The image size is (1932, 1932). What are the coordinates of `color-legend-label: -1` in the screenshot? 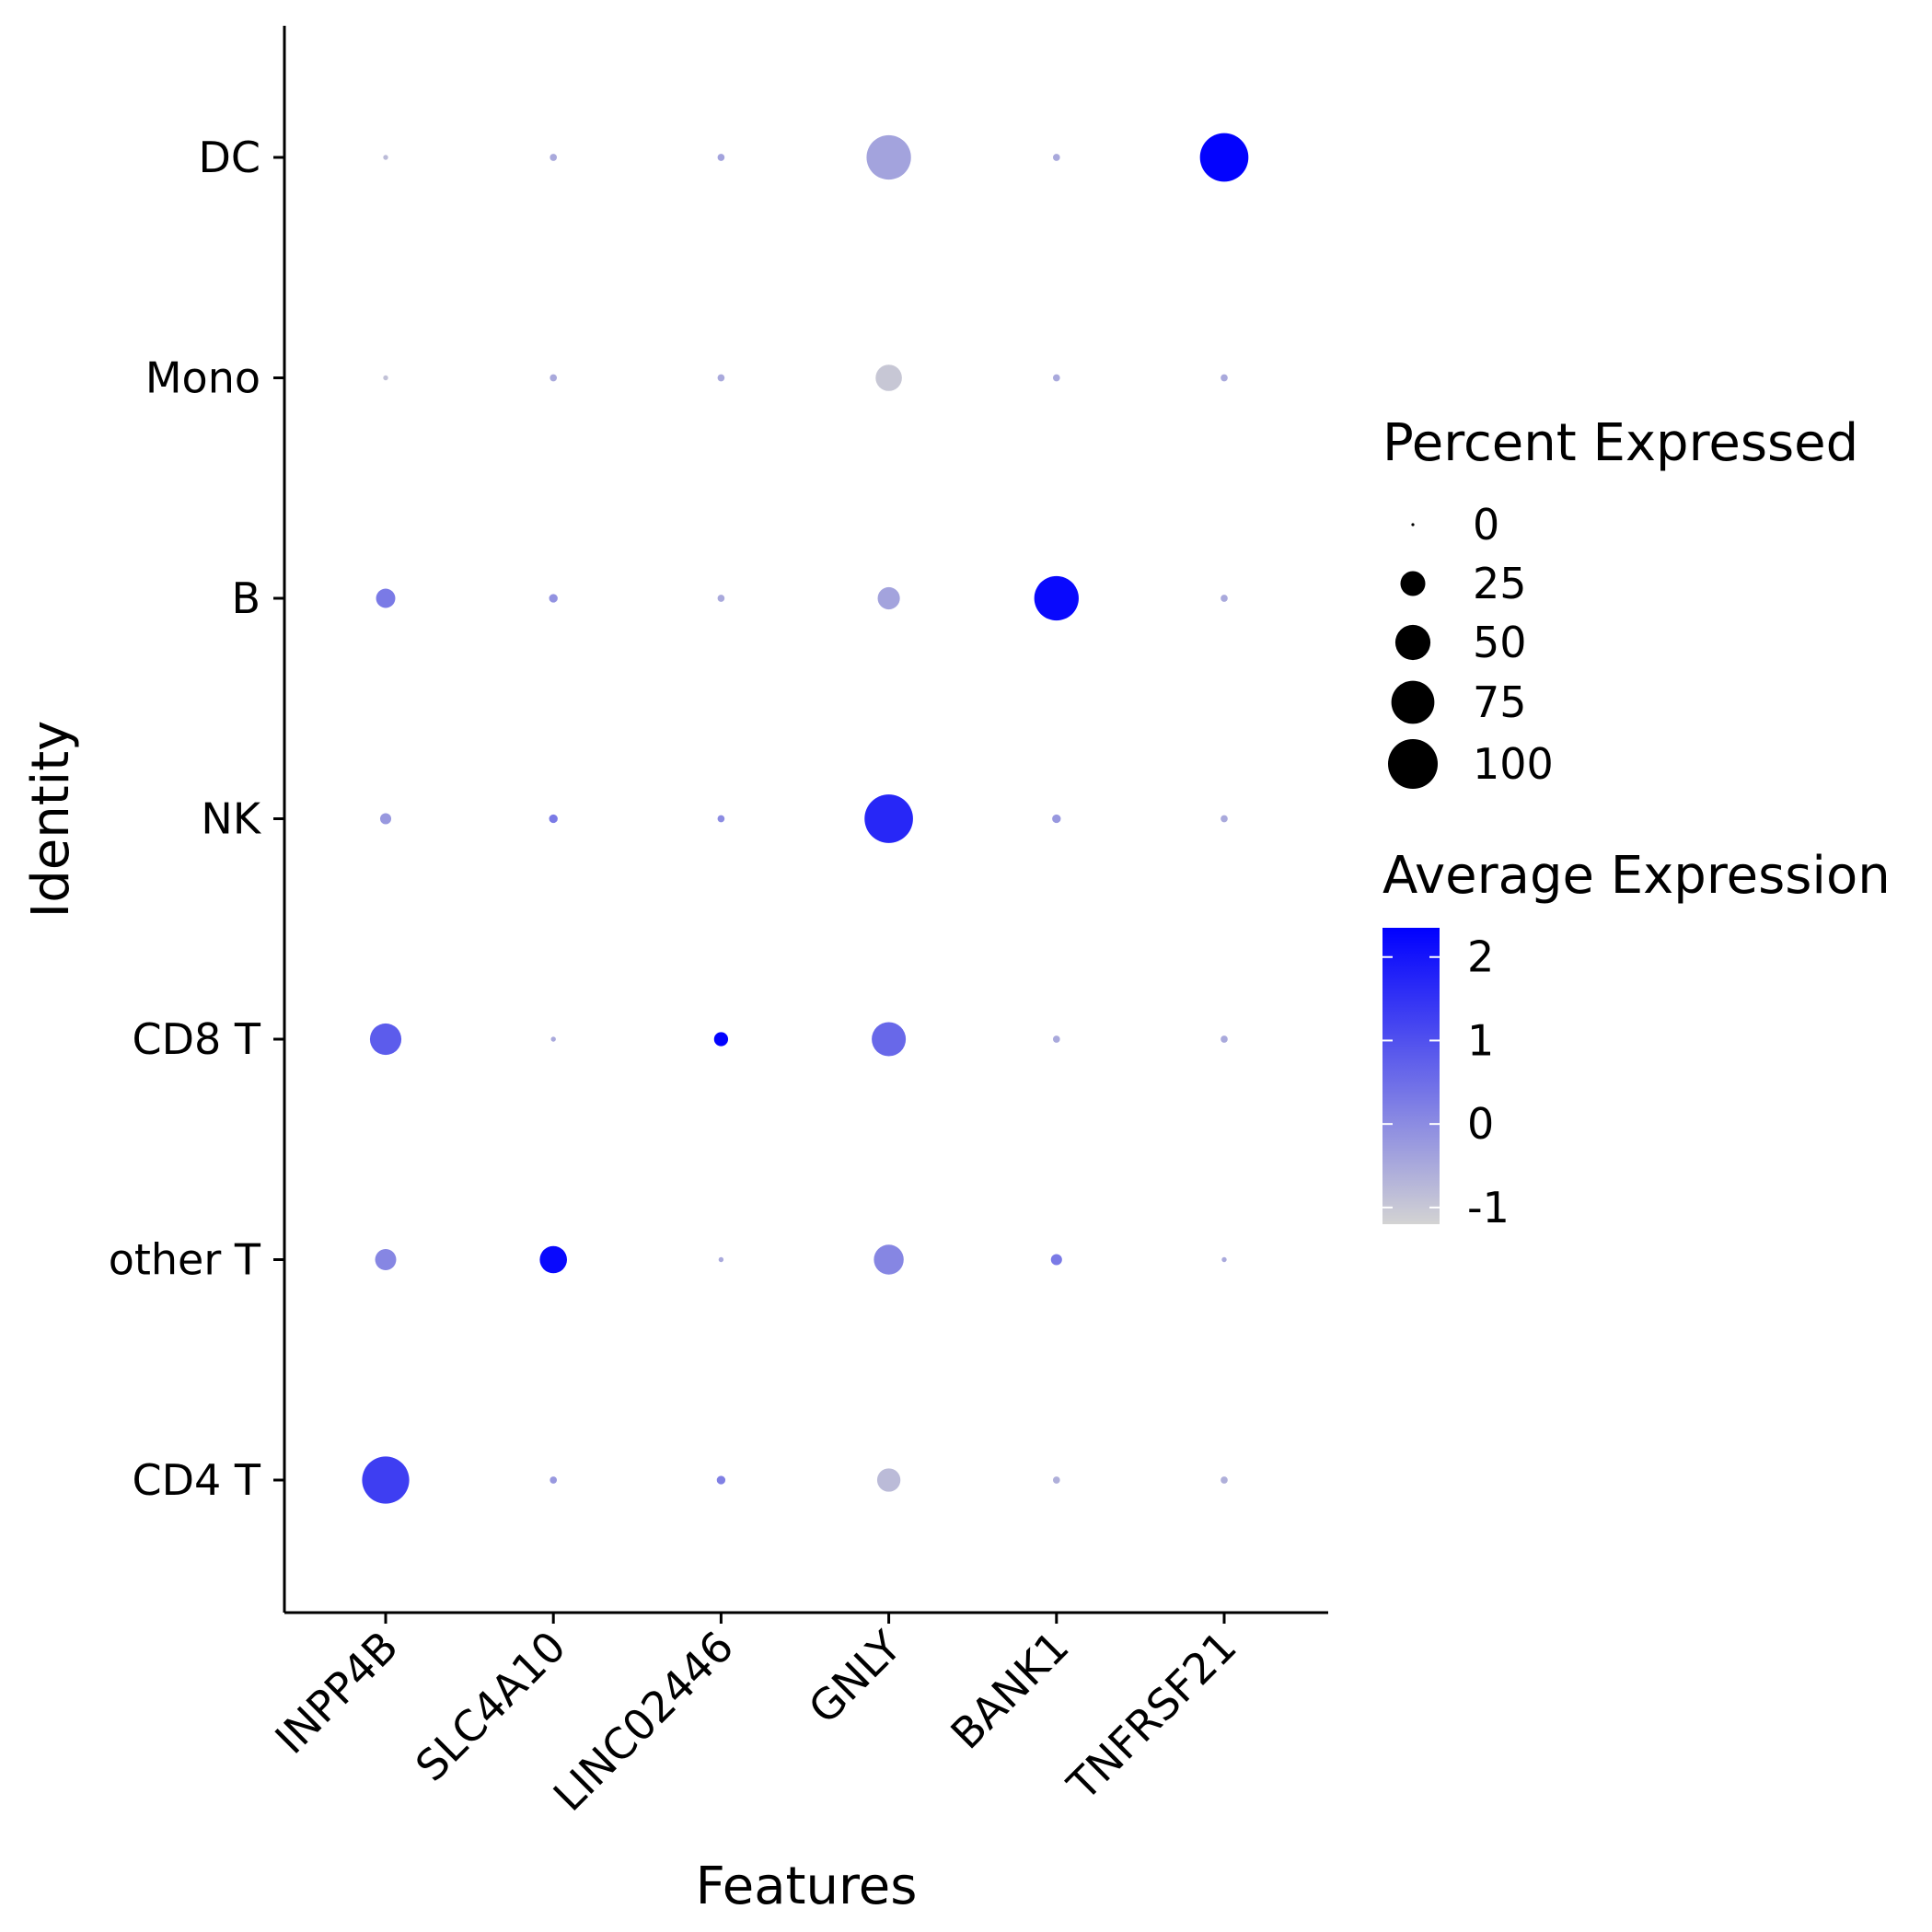 It's located at (1489, 1208).